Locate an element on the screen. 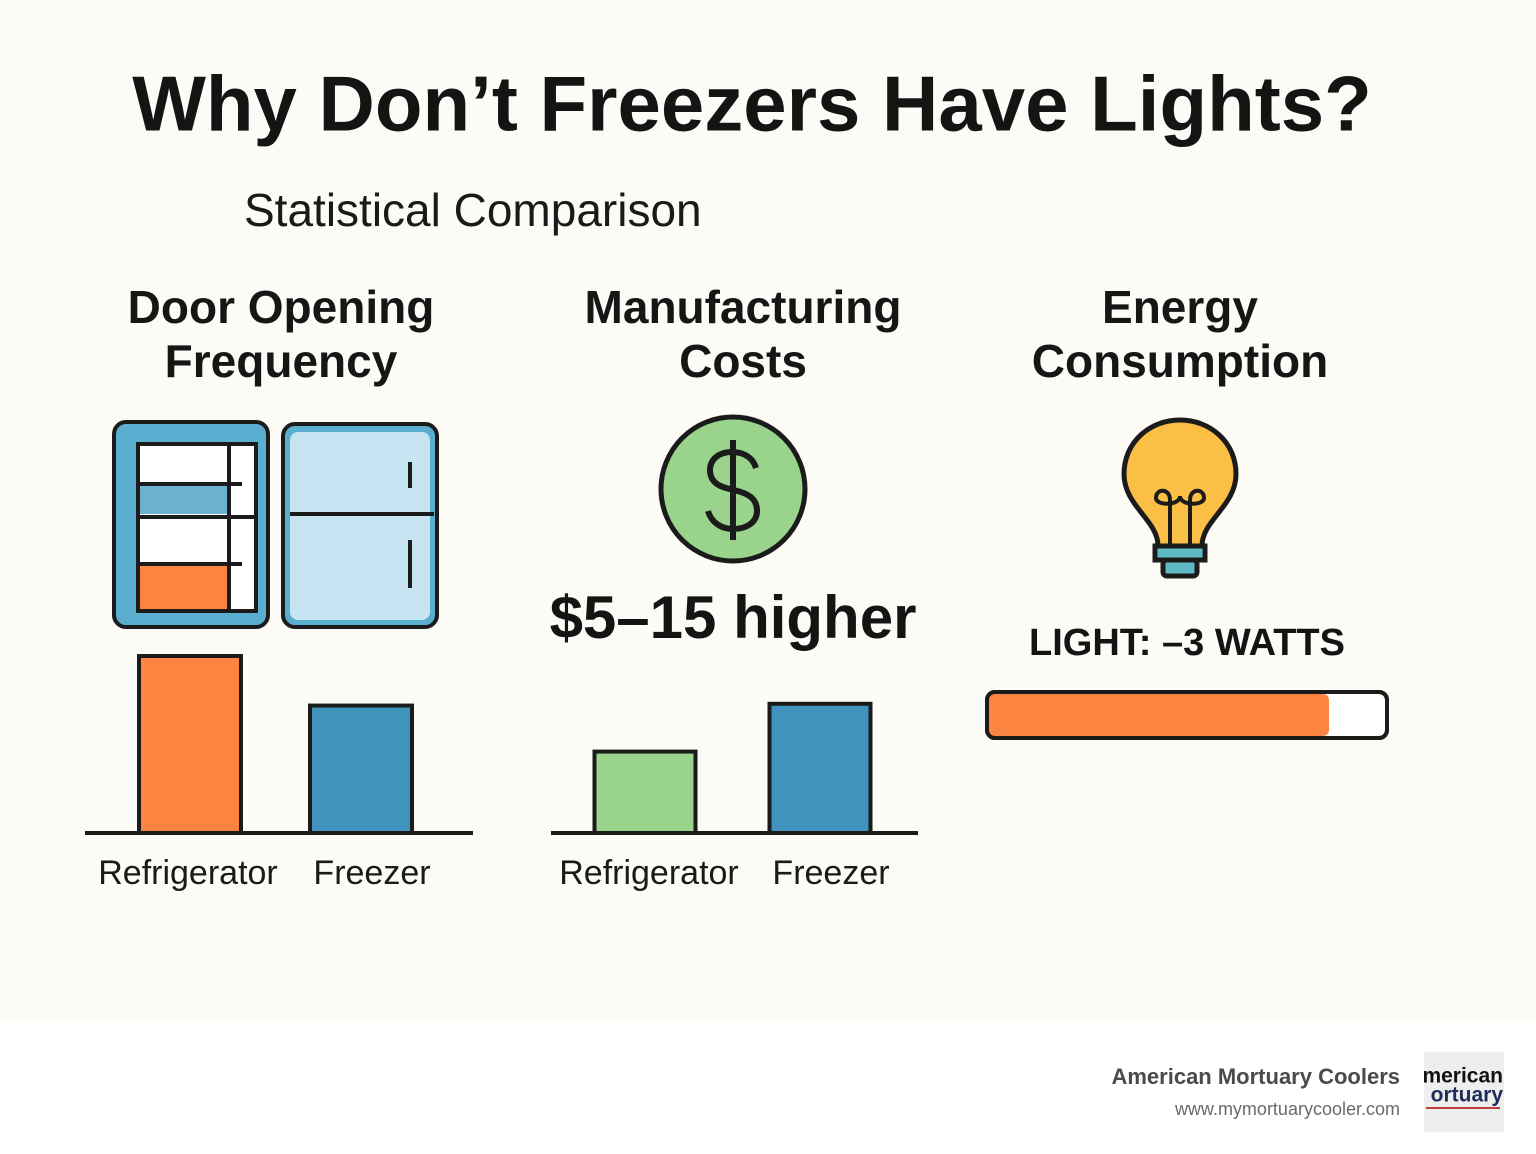  progress-outline is located at coordinates (1187, 715).